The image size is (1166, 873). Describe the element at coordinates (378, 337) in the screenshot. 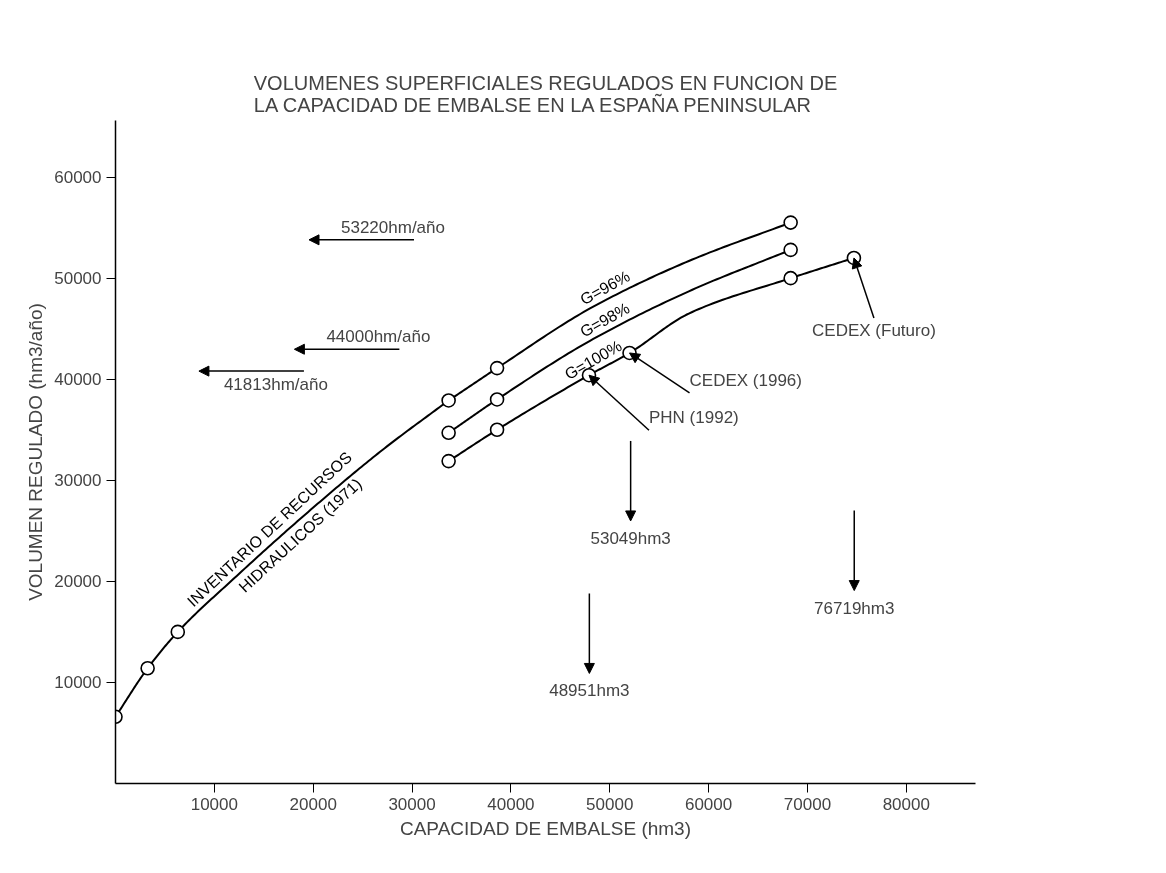

I see `annotation: 44000hm/año` at that location.